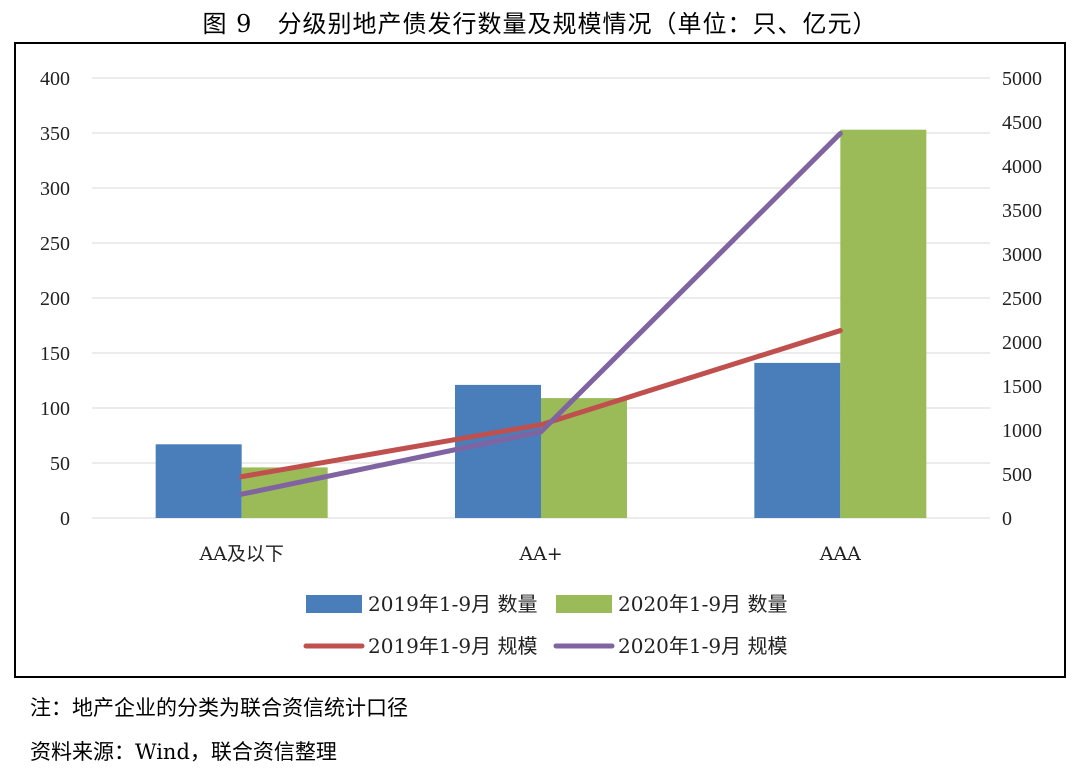  What do you see at coordinates (65, 519) in the screenshot?
I see `left-tick-label: 0` at bounding box center [65, 519].